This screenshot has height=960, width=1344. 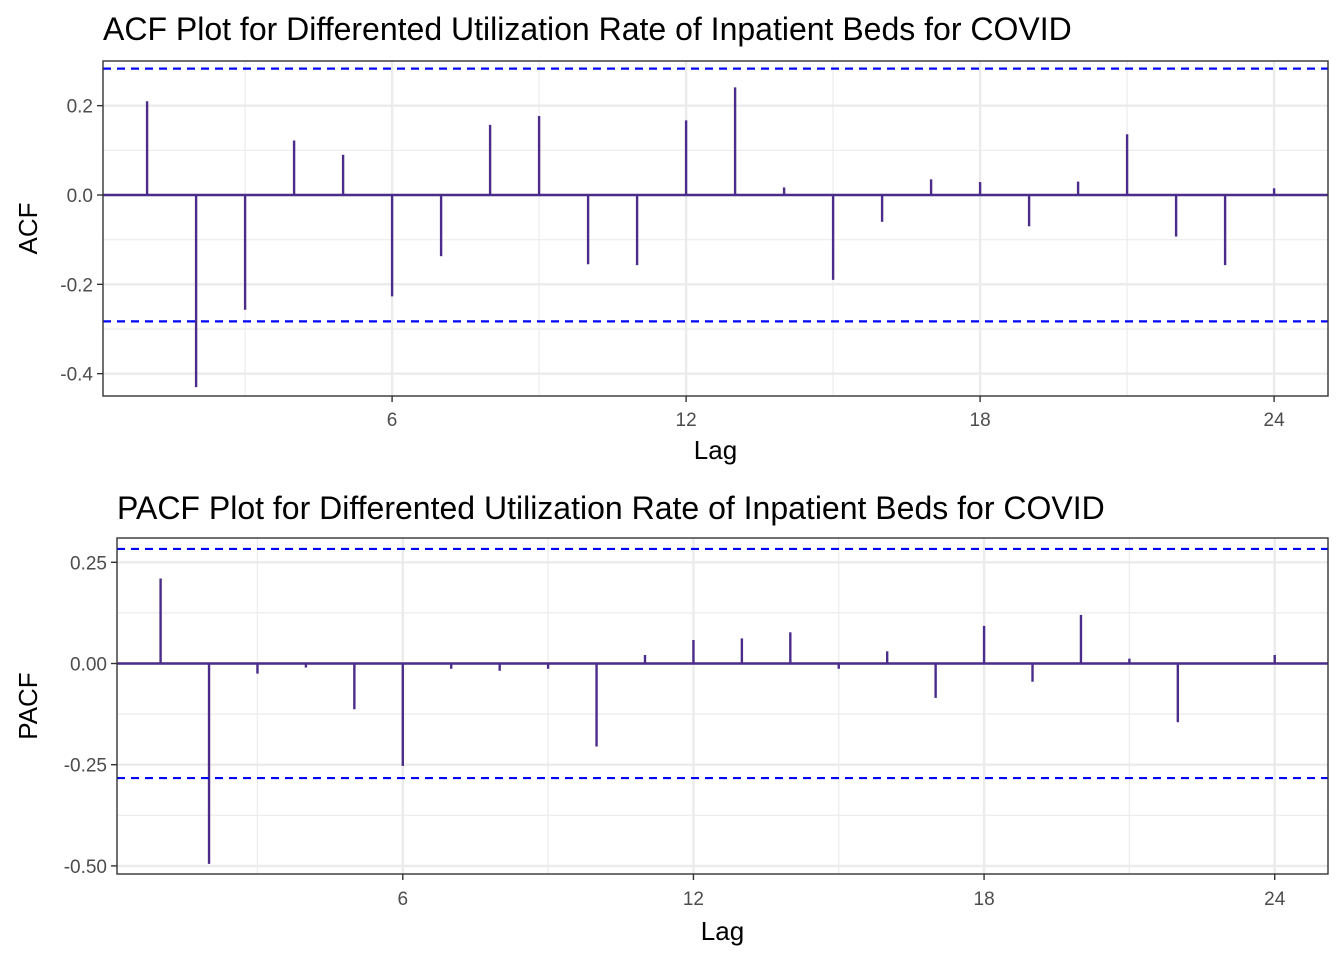 What do you see at coordinates (693, 899) in the screenshot?
I see `pacf-x-tick-label: 12` at bounding box center [693, 899].